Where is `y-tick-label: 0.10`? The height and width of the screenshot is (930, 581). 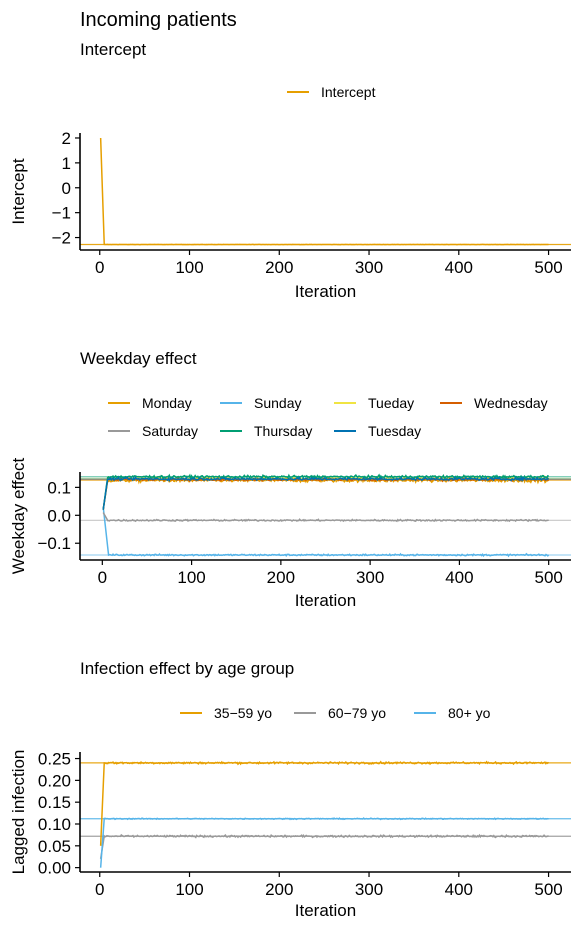
y-tick-label: 0.10 is located at coordinates (54, 824).